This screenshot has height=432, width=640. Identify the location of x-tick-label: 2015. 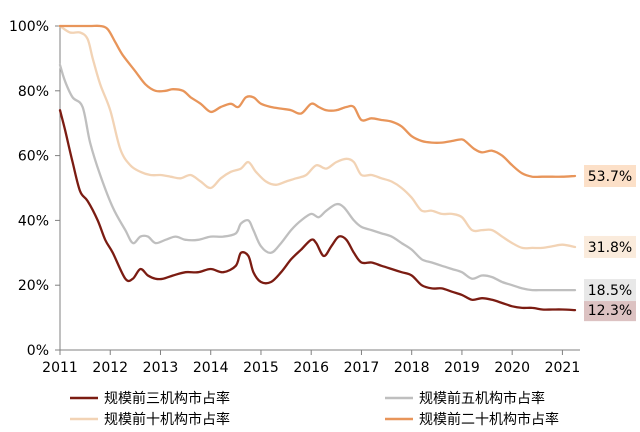
(261, 368).